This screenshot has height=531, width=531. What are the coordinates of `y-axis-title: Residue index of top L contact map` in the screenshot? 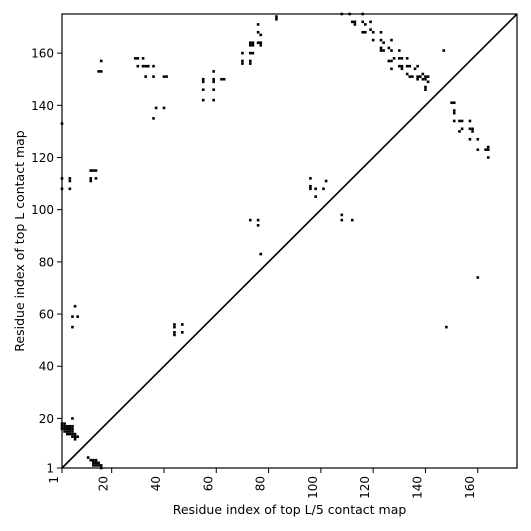 It's located at (19, 240).